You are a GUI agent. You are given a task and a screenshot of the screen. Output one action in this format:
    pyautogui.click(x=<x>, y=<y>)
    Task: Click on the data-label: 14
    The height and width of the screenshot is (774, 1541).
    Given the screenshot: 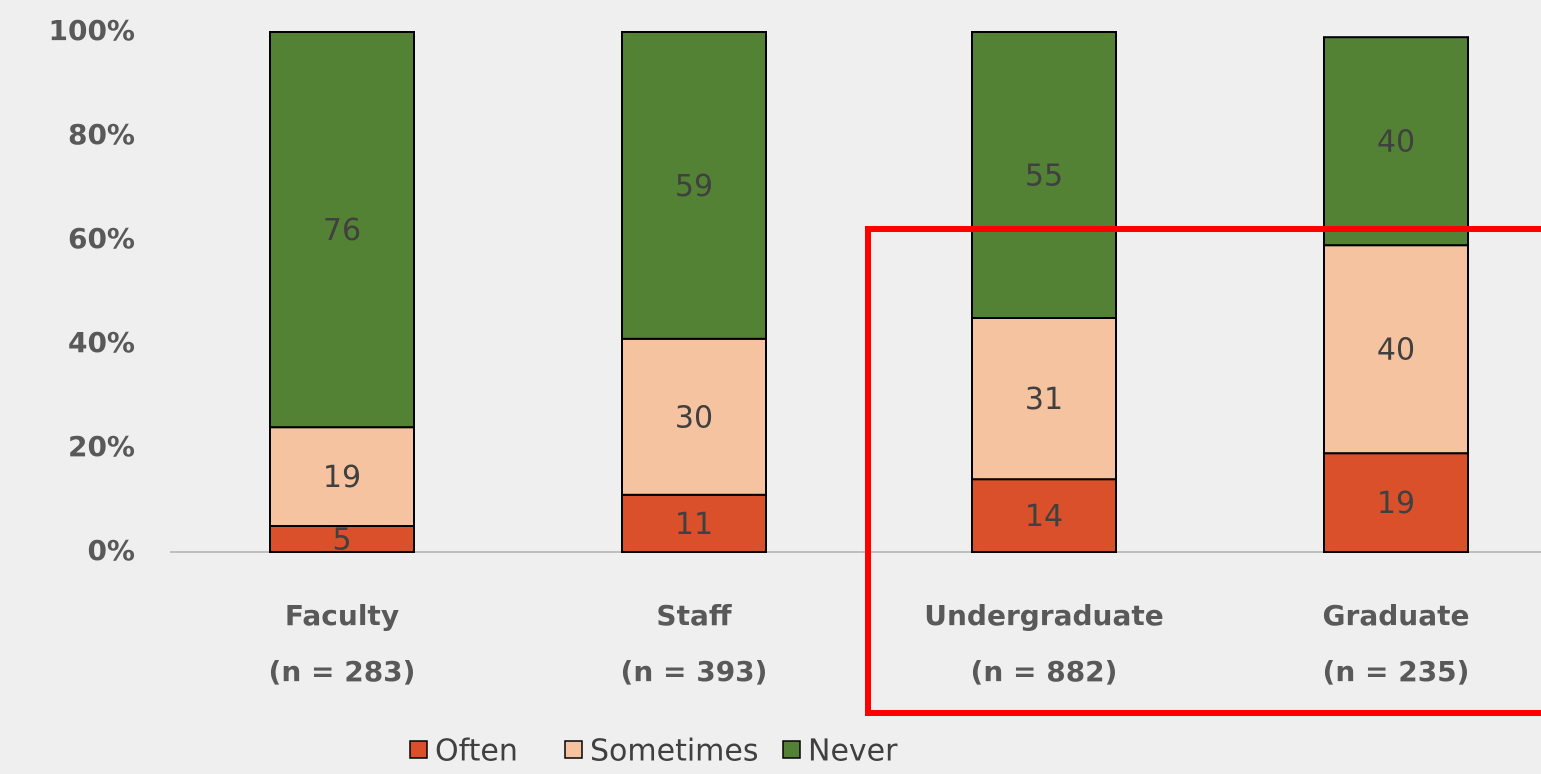 What is the action you would take?
    pyautogui.click(x=1044, y=516)
    